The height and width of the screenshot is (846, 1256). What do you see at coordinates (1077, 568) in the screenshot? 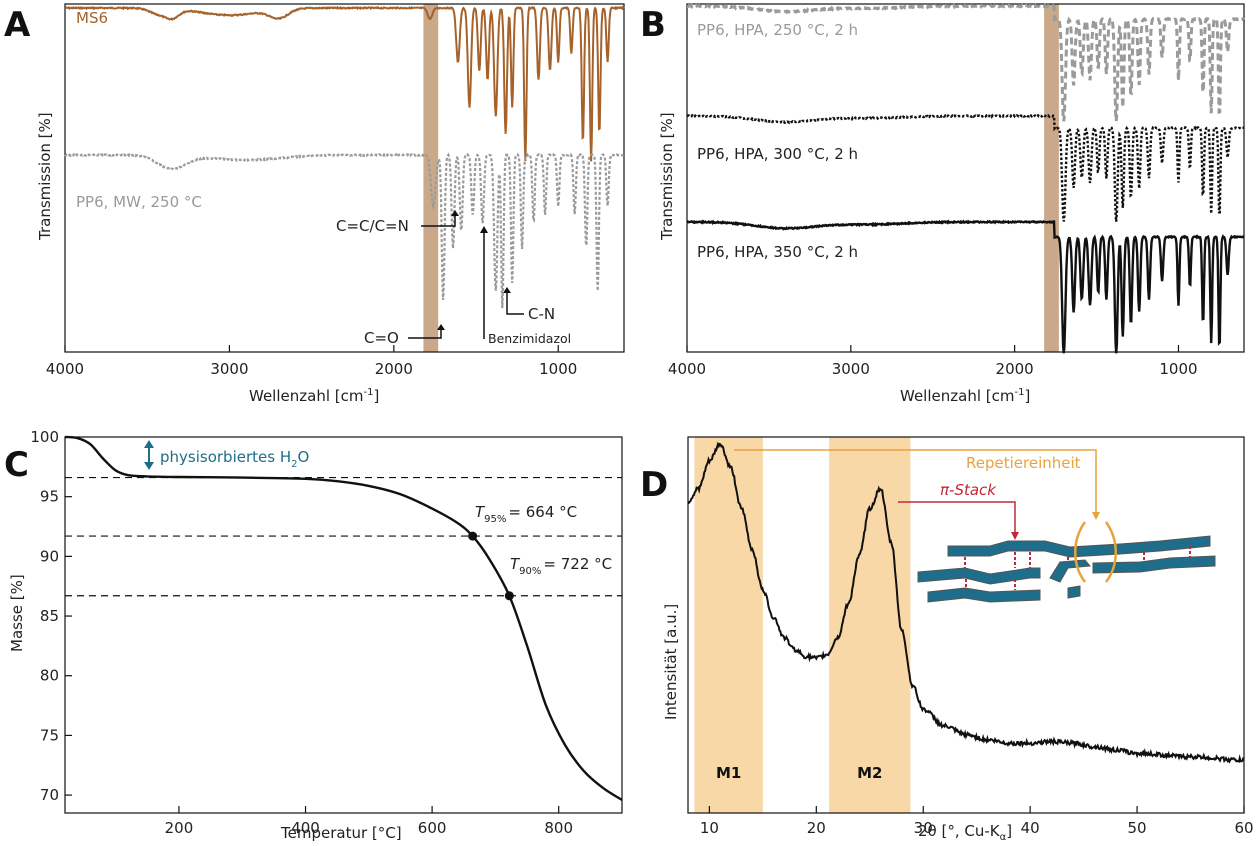
I see `pi-stack-bonds` at bounding box center [1077, 568].